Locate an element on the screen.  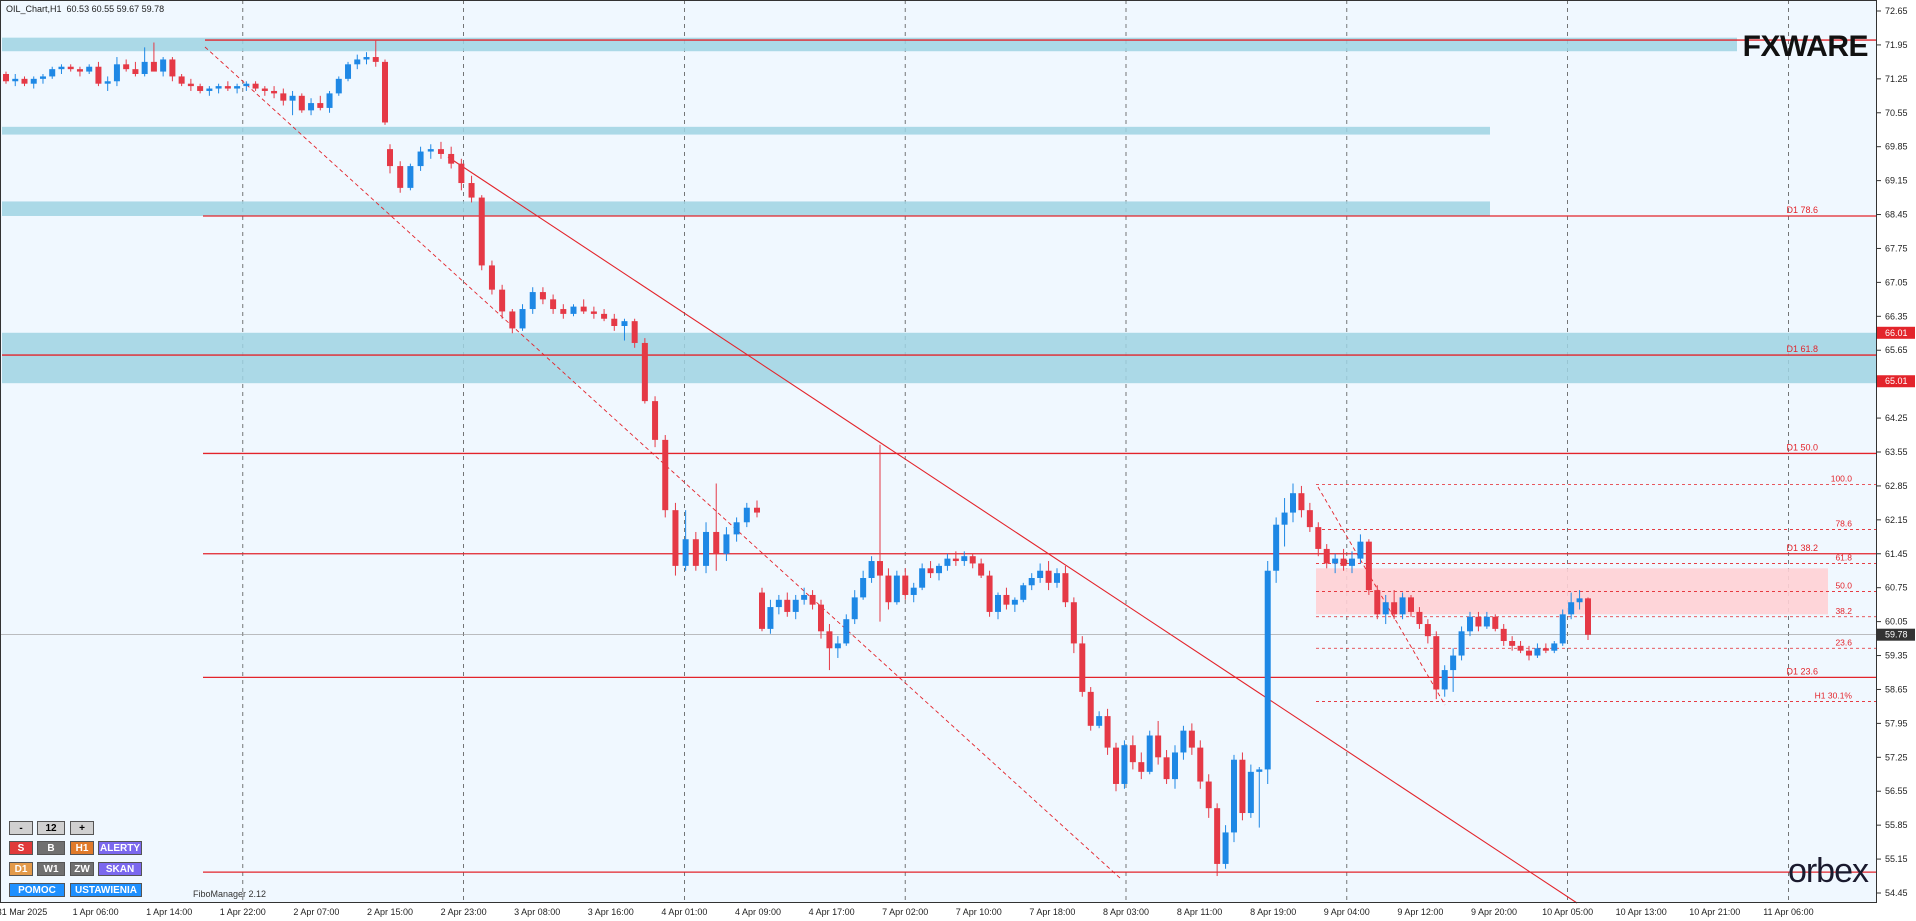
settings-button: USTAWIENIA is located at coordinates (106, 890).